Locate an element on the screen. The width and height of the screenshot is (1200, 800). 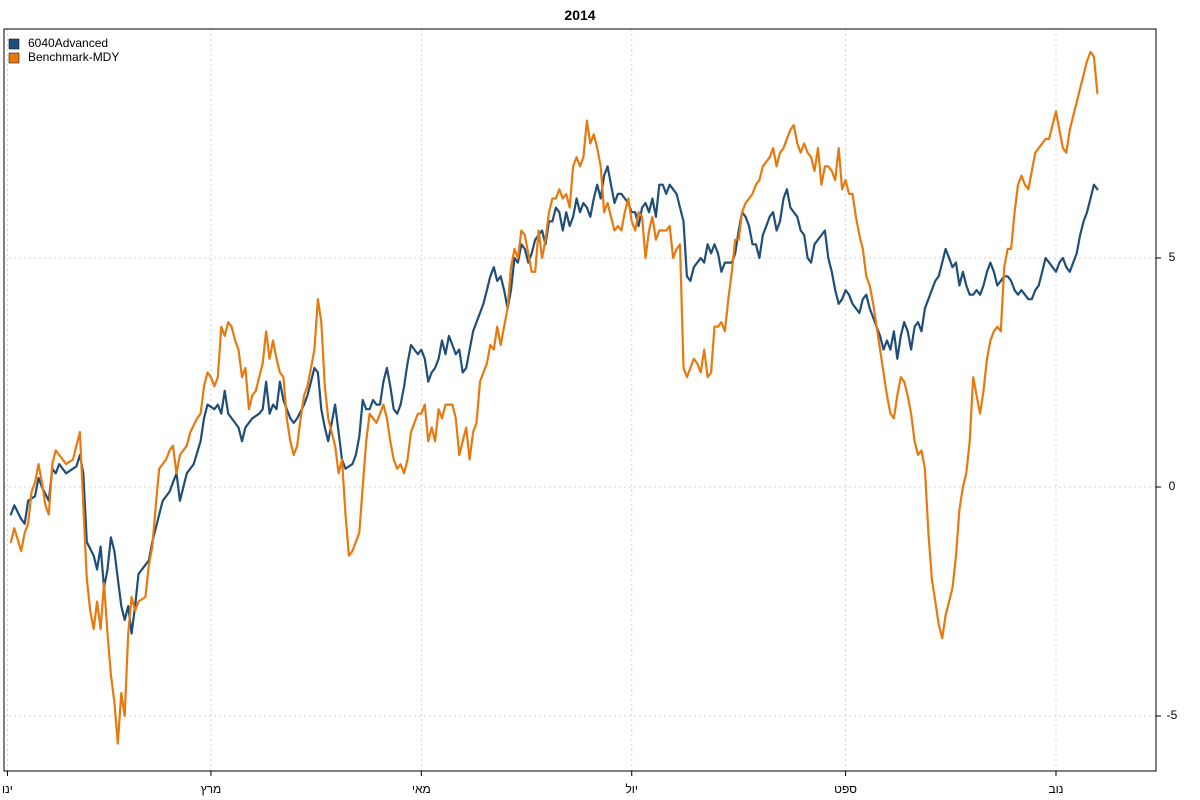
y-tick-label: 0 is located at coordinates (1172, 486).